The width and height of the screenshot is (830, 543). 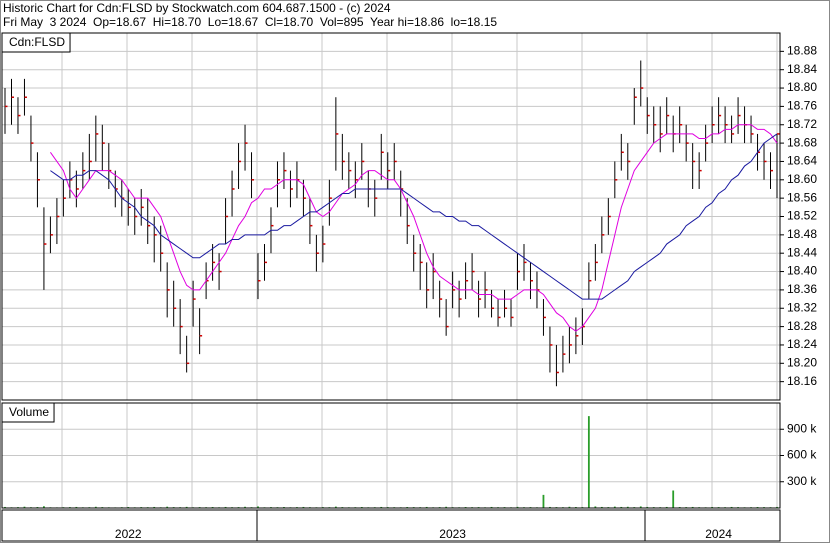 What do you see at coordinates (802, 326) in the screenshot?
I see `y-tick-label: 18.28` at bounding box center [802, 326].